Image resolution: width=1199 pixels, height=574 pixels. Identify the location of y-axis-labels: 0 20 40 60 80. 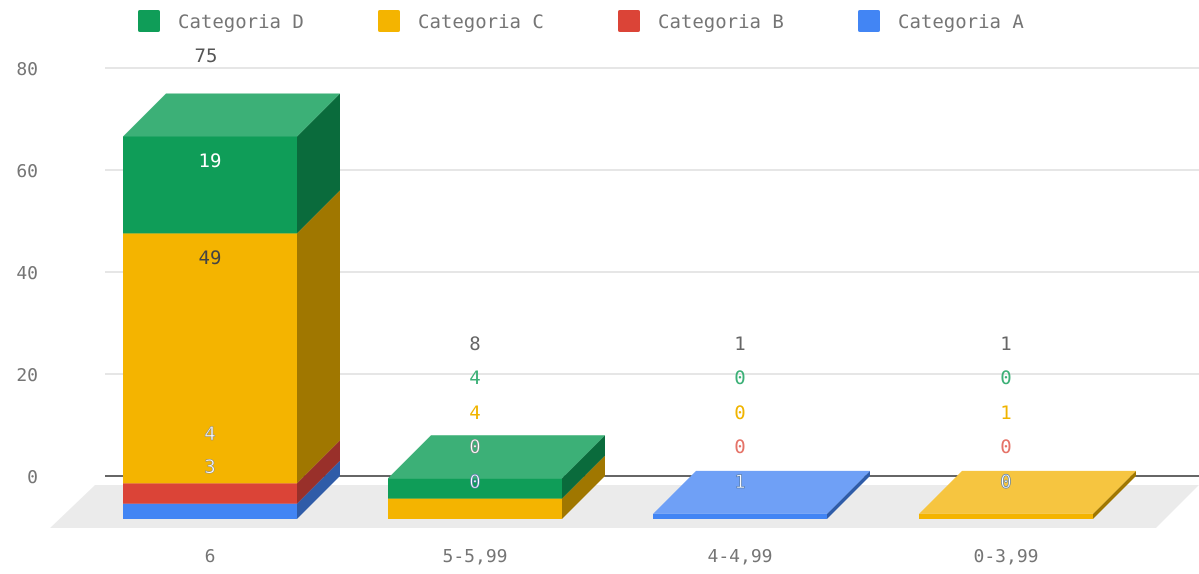
(27, 273).